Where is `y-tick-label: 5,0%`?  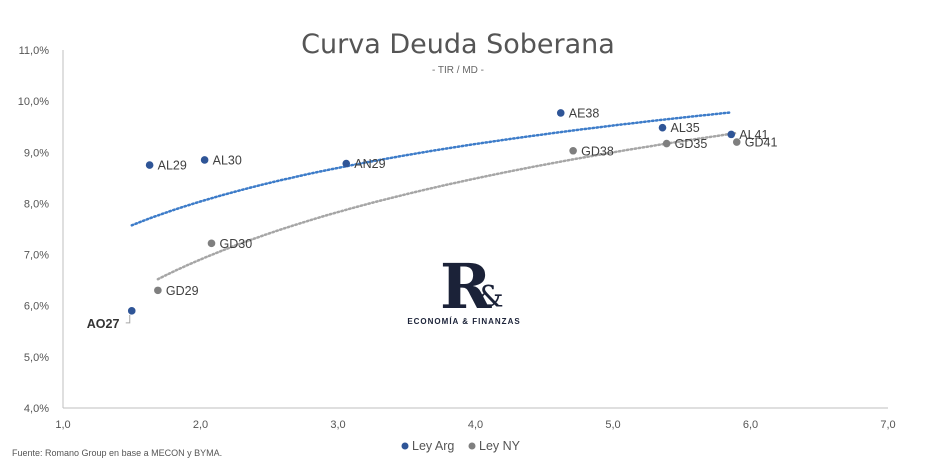
y-tick-label: 5,0% is located at coordinates (36, 358).